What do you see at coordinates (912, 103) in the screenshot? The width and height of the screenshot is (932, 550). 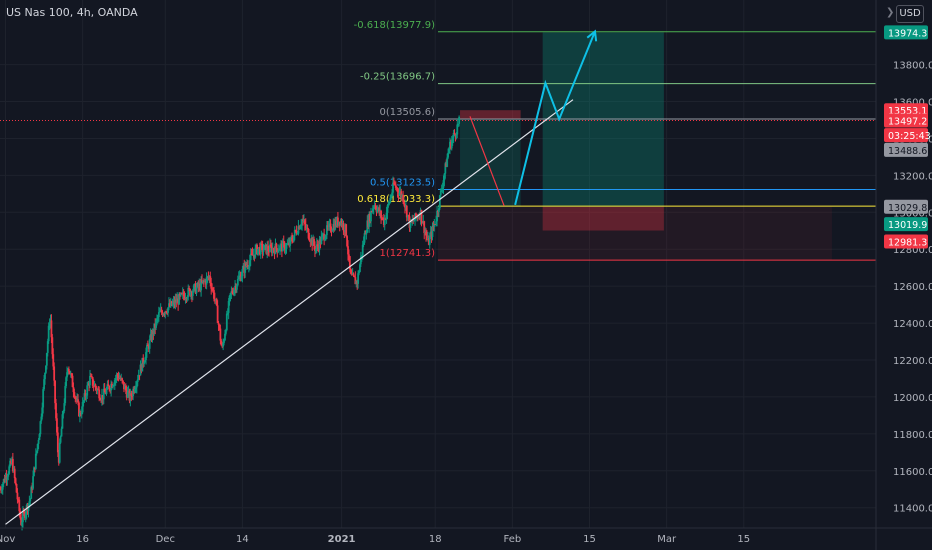 I see `price-tick-label: 13600.0` at bounding box center [912, 103].